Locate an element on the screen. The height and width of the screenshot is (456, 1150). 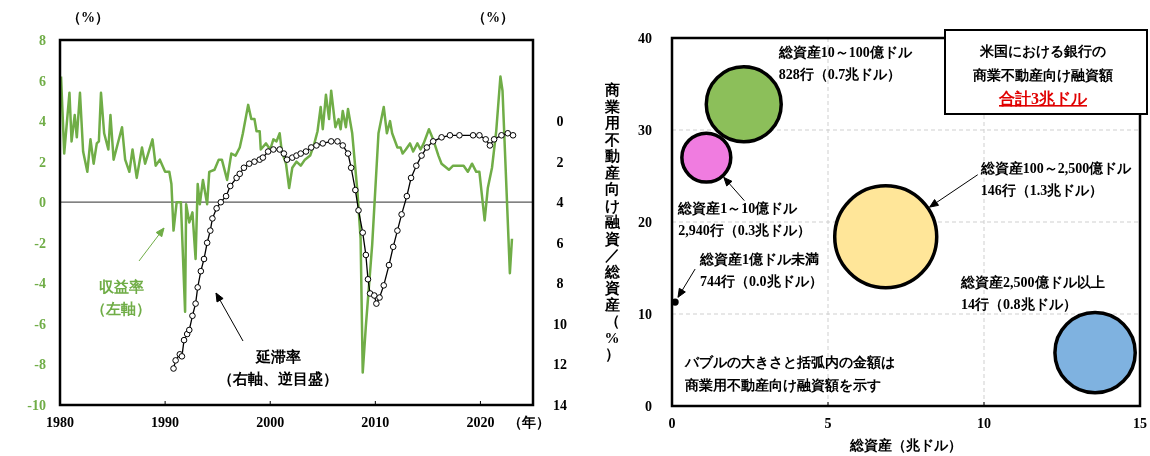
legend-label: 収益率 is located at coordinates (121, 286).